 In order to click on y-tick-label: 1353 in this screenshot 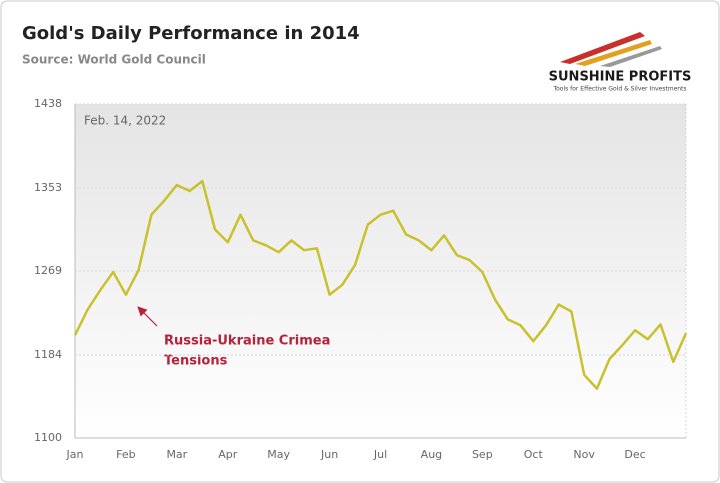, I will do `click(48, 187)`.